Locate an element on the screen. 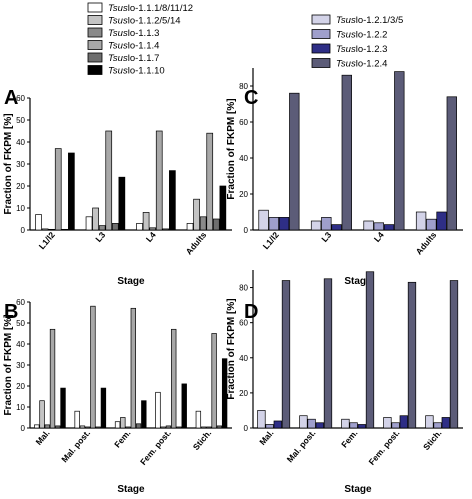 The image size is (472, 499). legend-label-tsuslo_1_1_3: Tsuslo-1.1.3 is located at coordinates (133, 33).